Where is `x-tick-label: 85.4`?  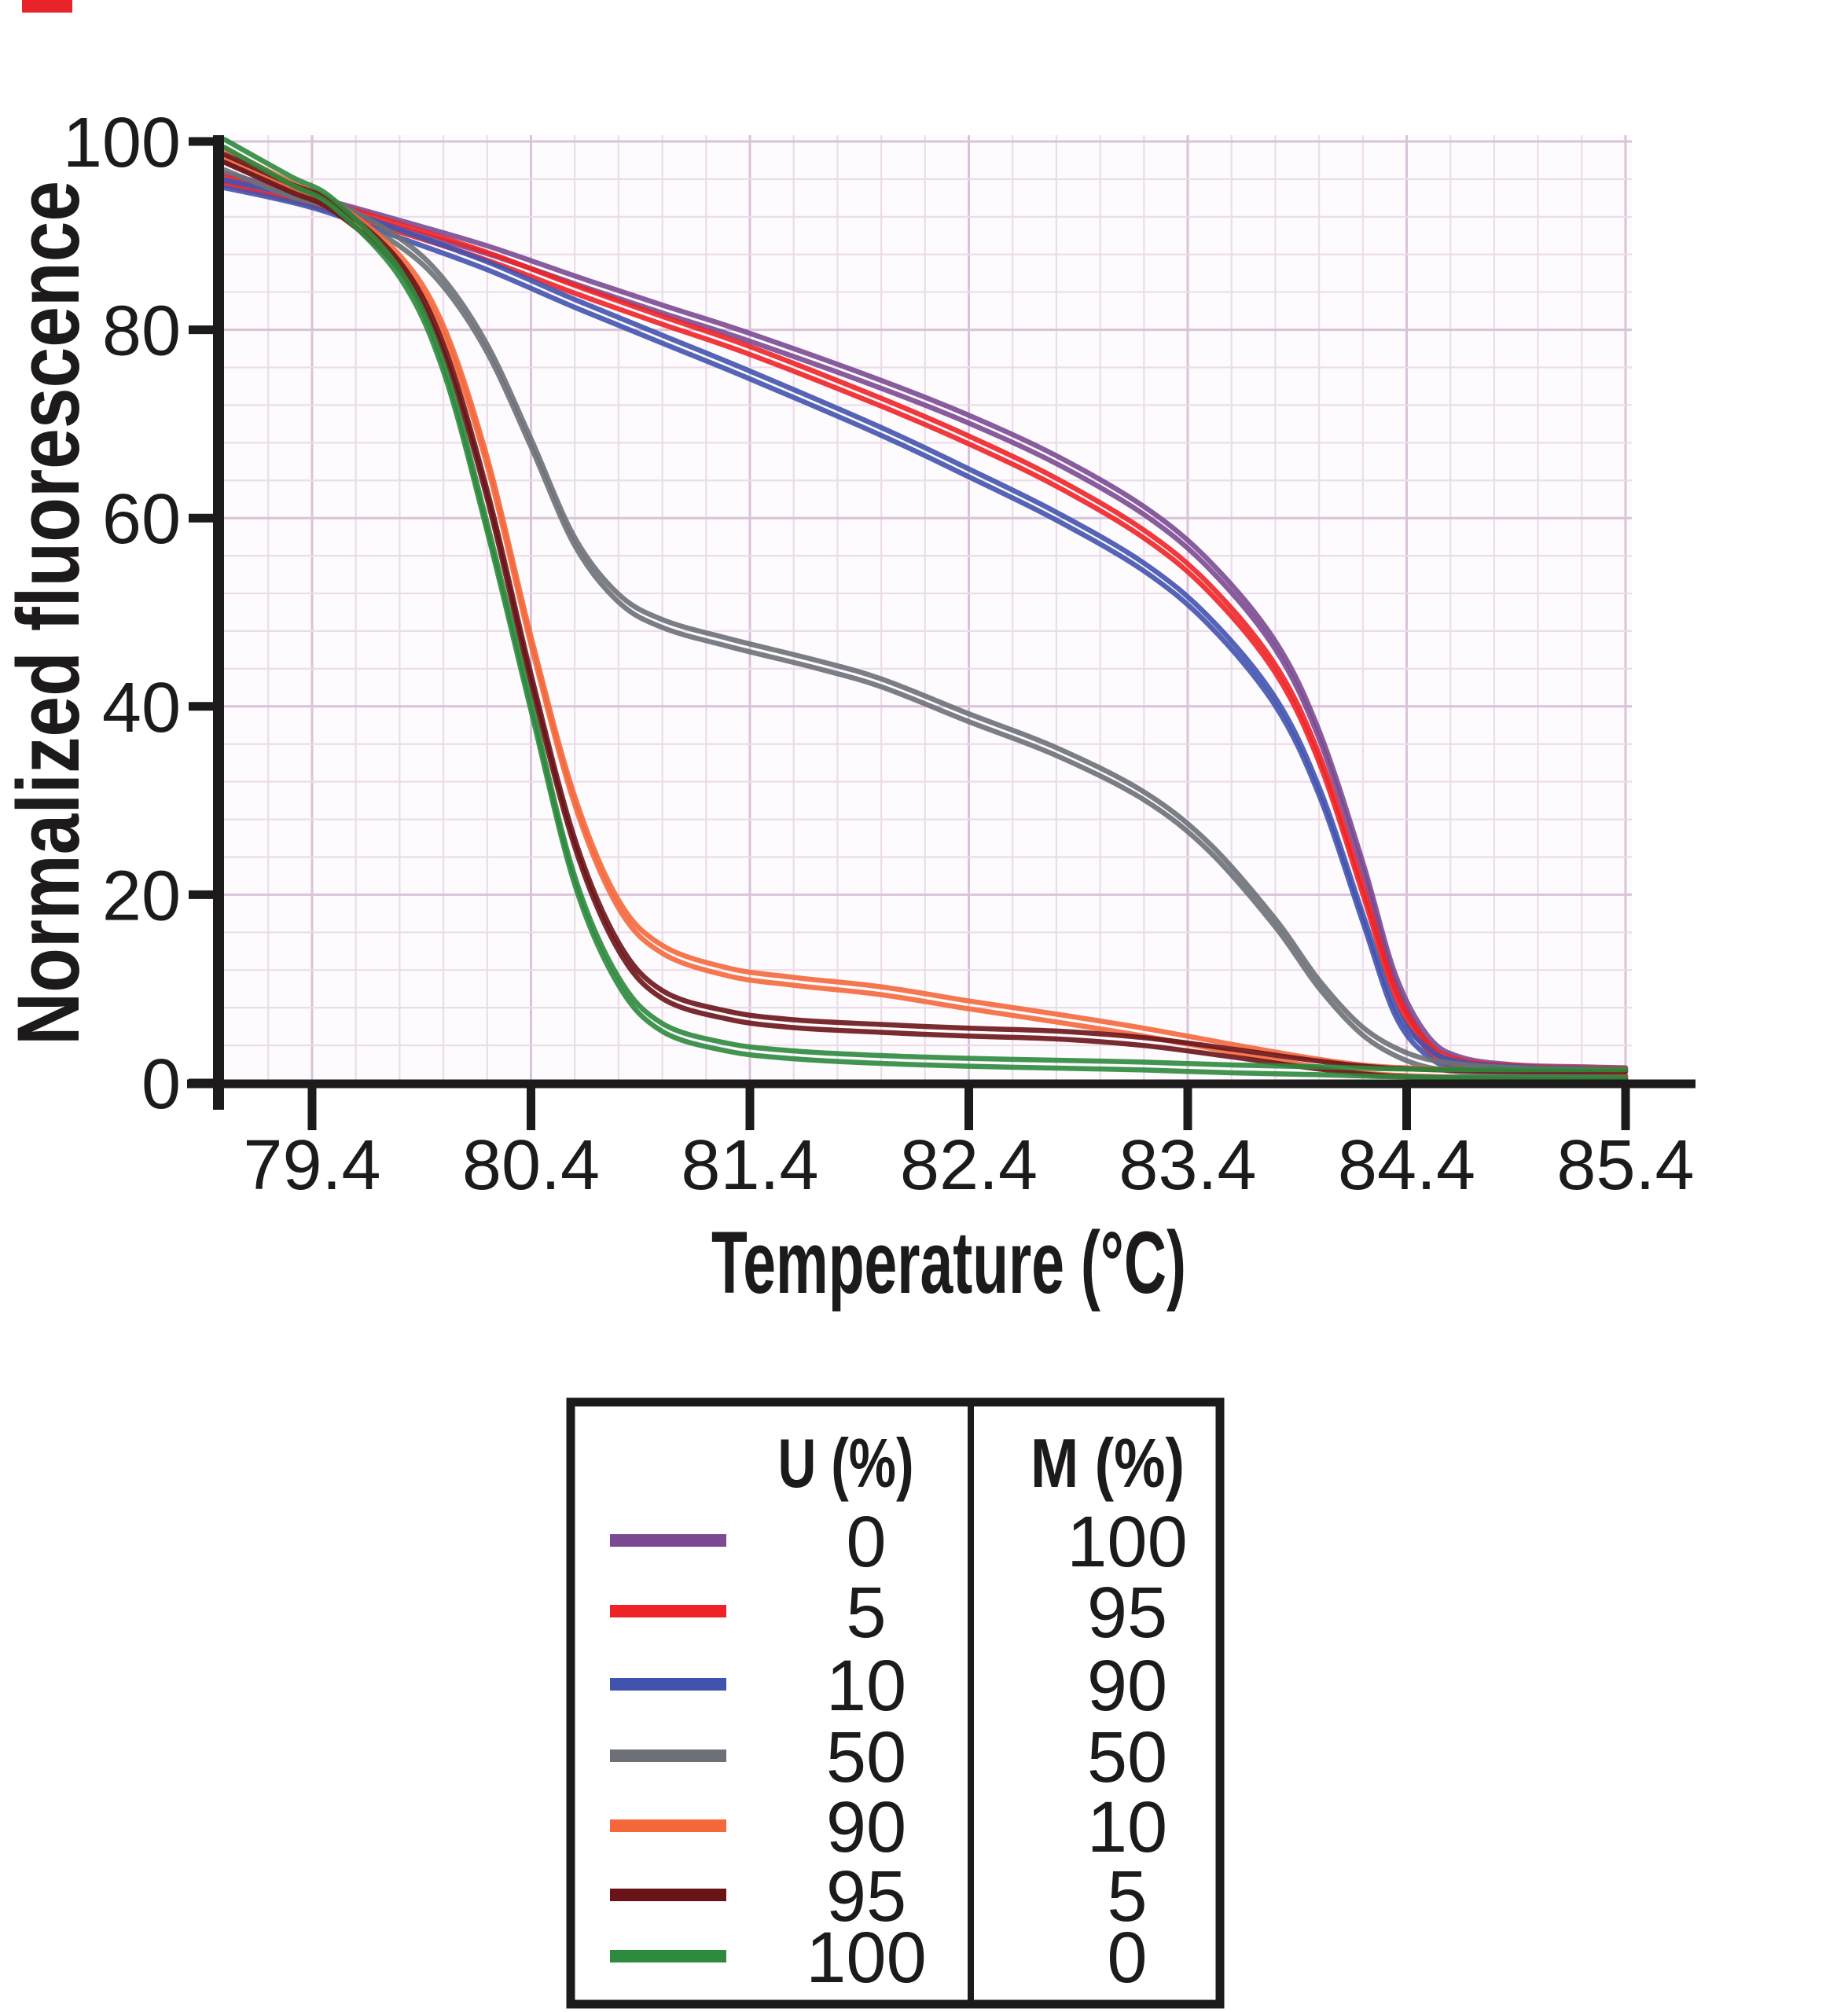 x-tick-label: 85.4 is located at coordinates (1625, 1165).